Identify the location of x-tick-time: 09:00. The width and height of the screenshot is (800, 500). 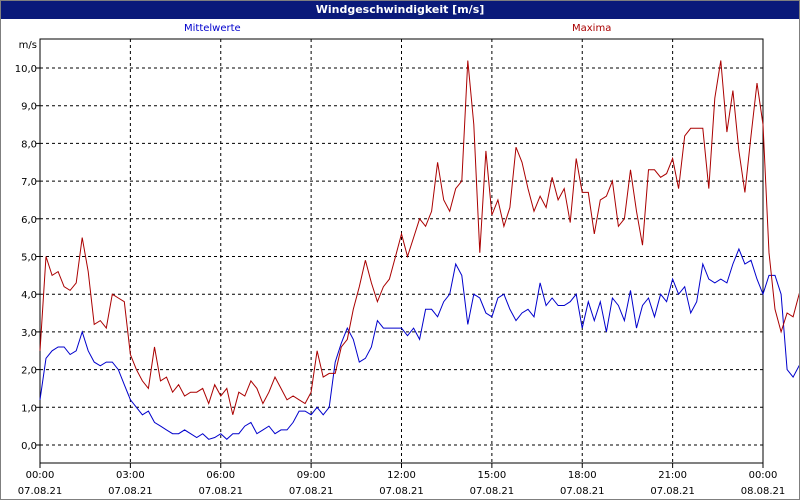
(311, 475).